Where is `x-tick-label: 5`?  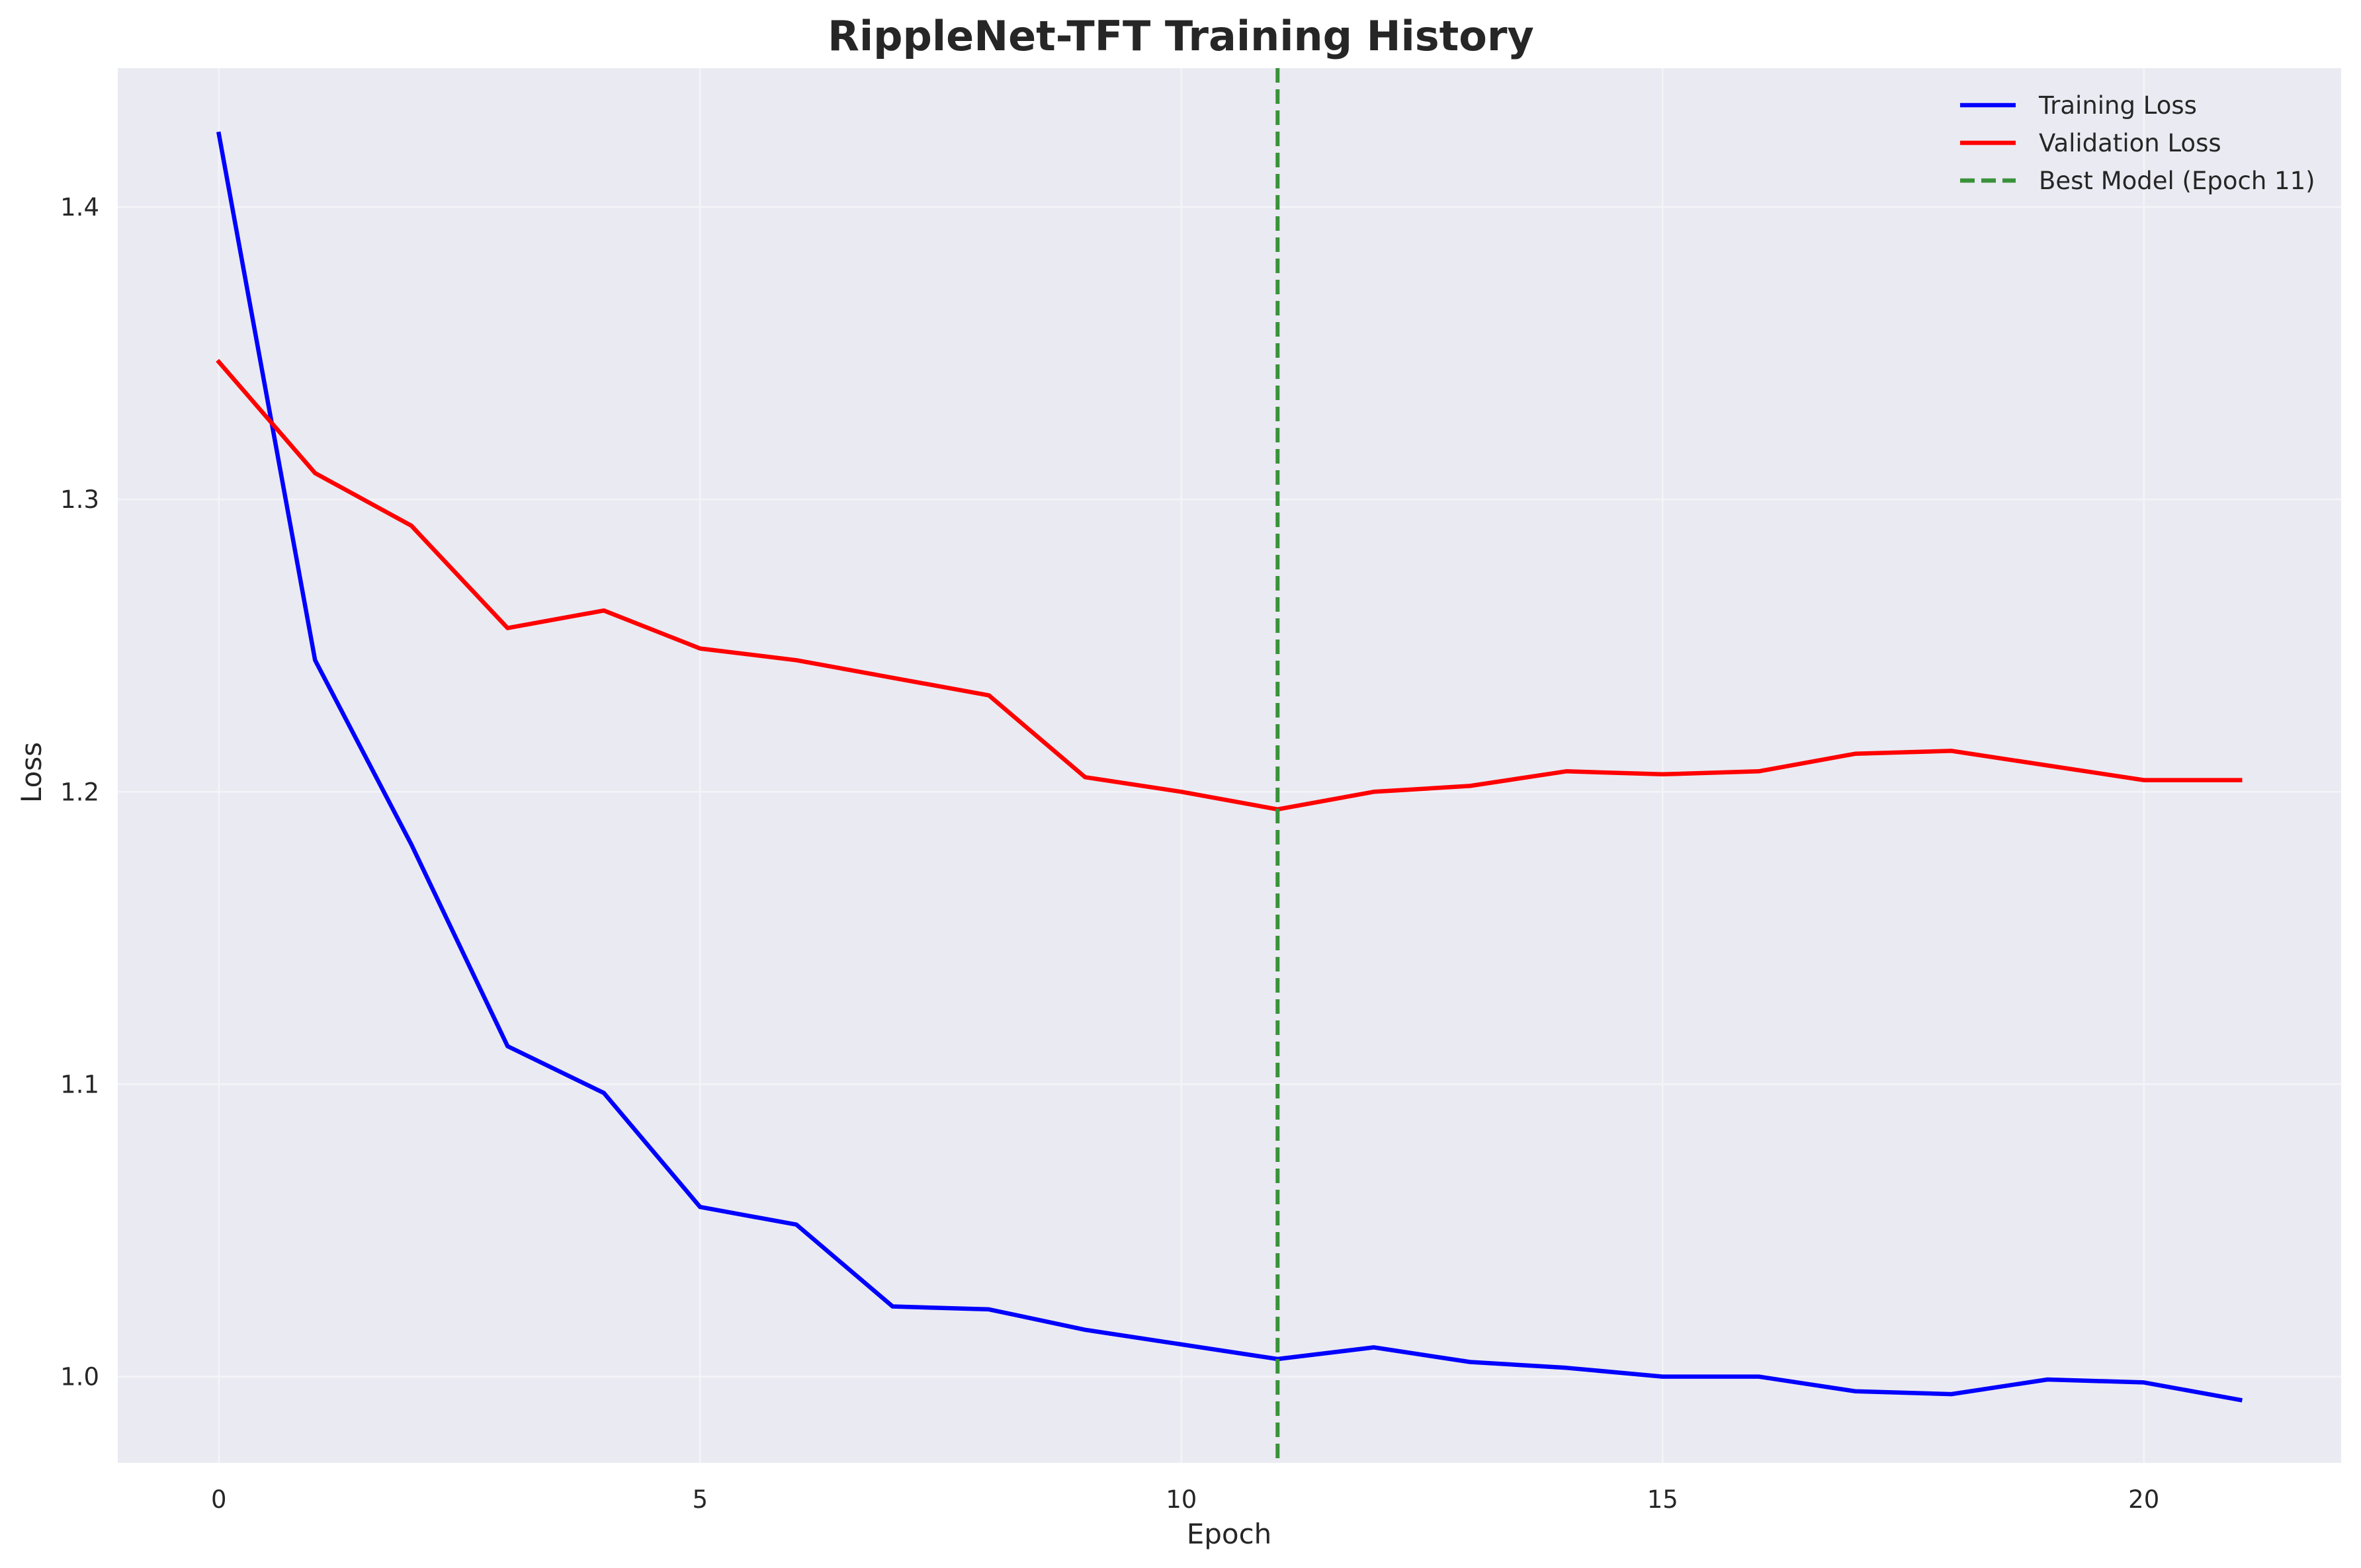
x-tick-label: 5 is located at coordinates (700, 1499).